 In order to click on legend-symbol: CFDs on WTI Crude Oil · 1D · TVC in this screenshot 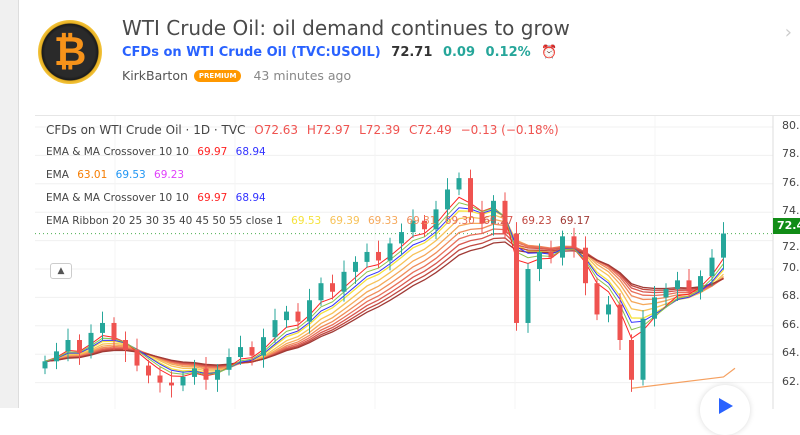, I will do `click(146, 130)`.